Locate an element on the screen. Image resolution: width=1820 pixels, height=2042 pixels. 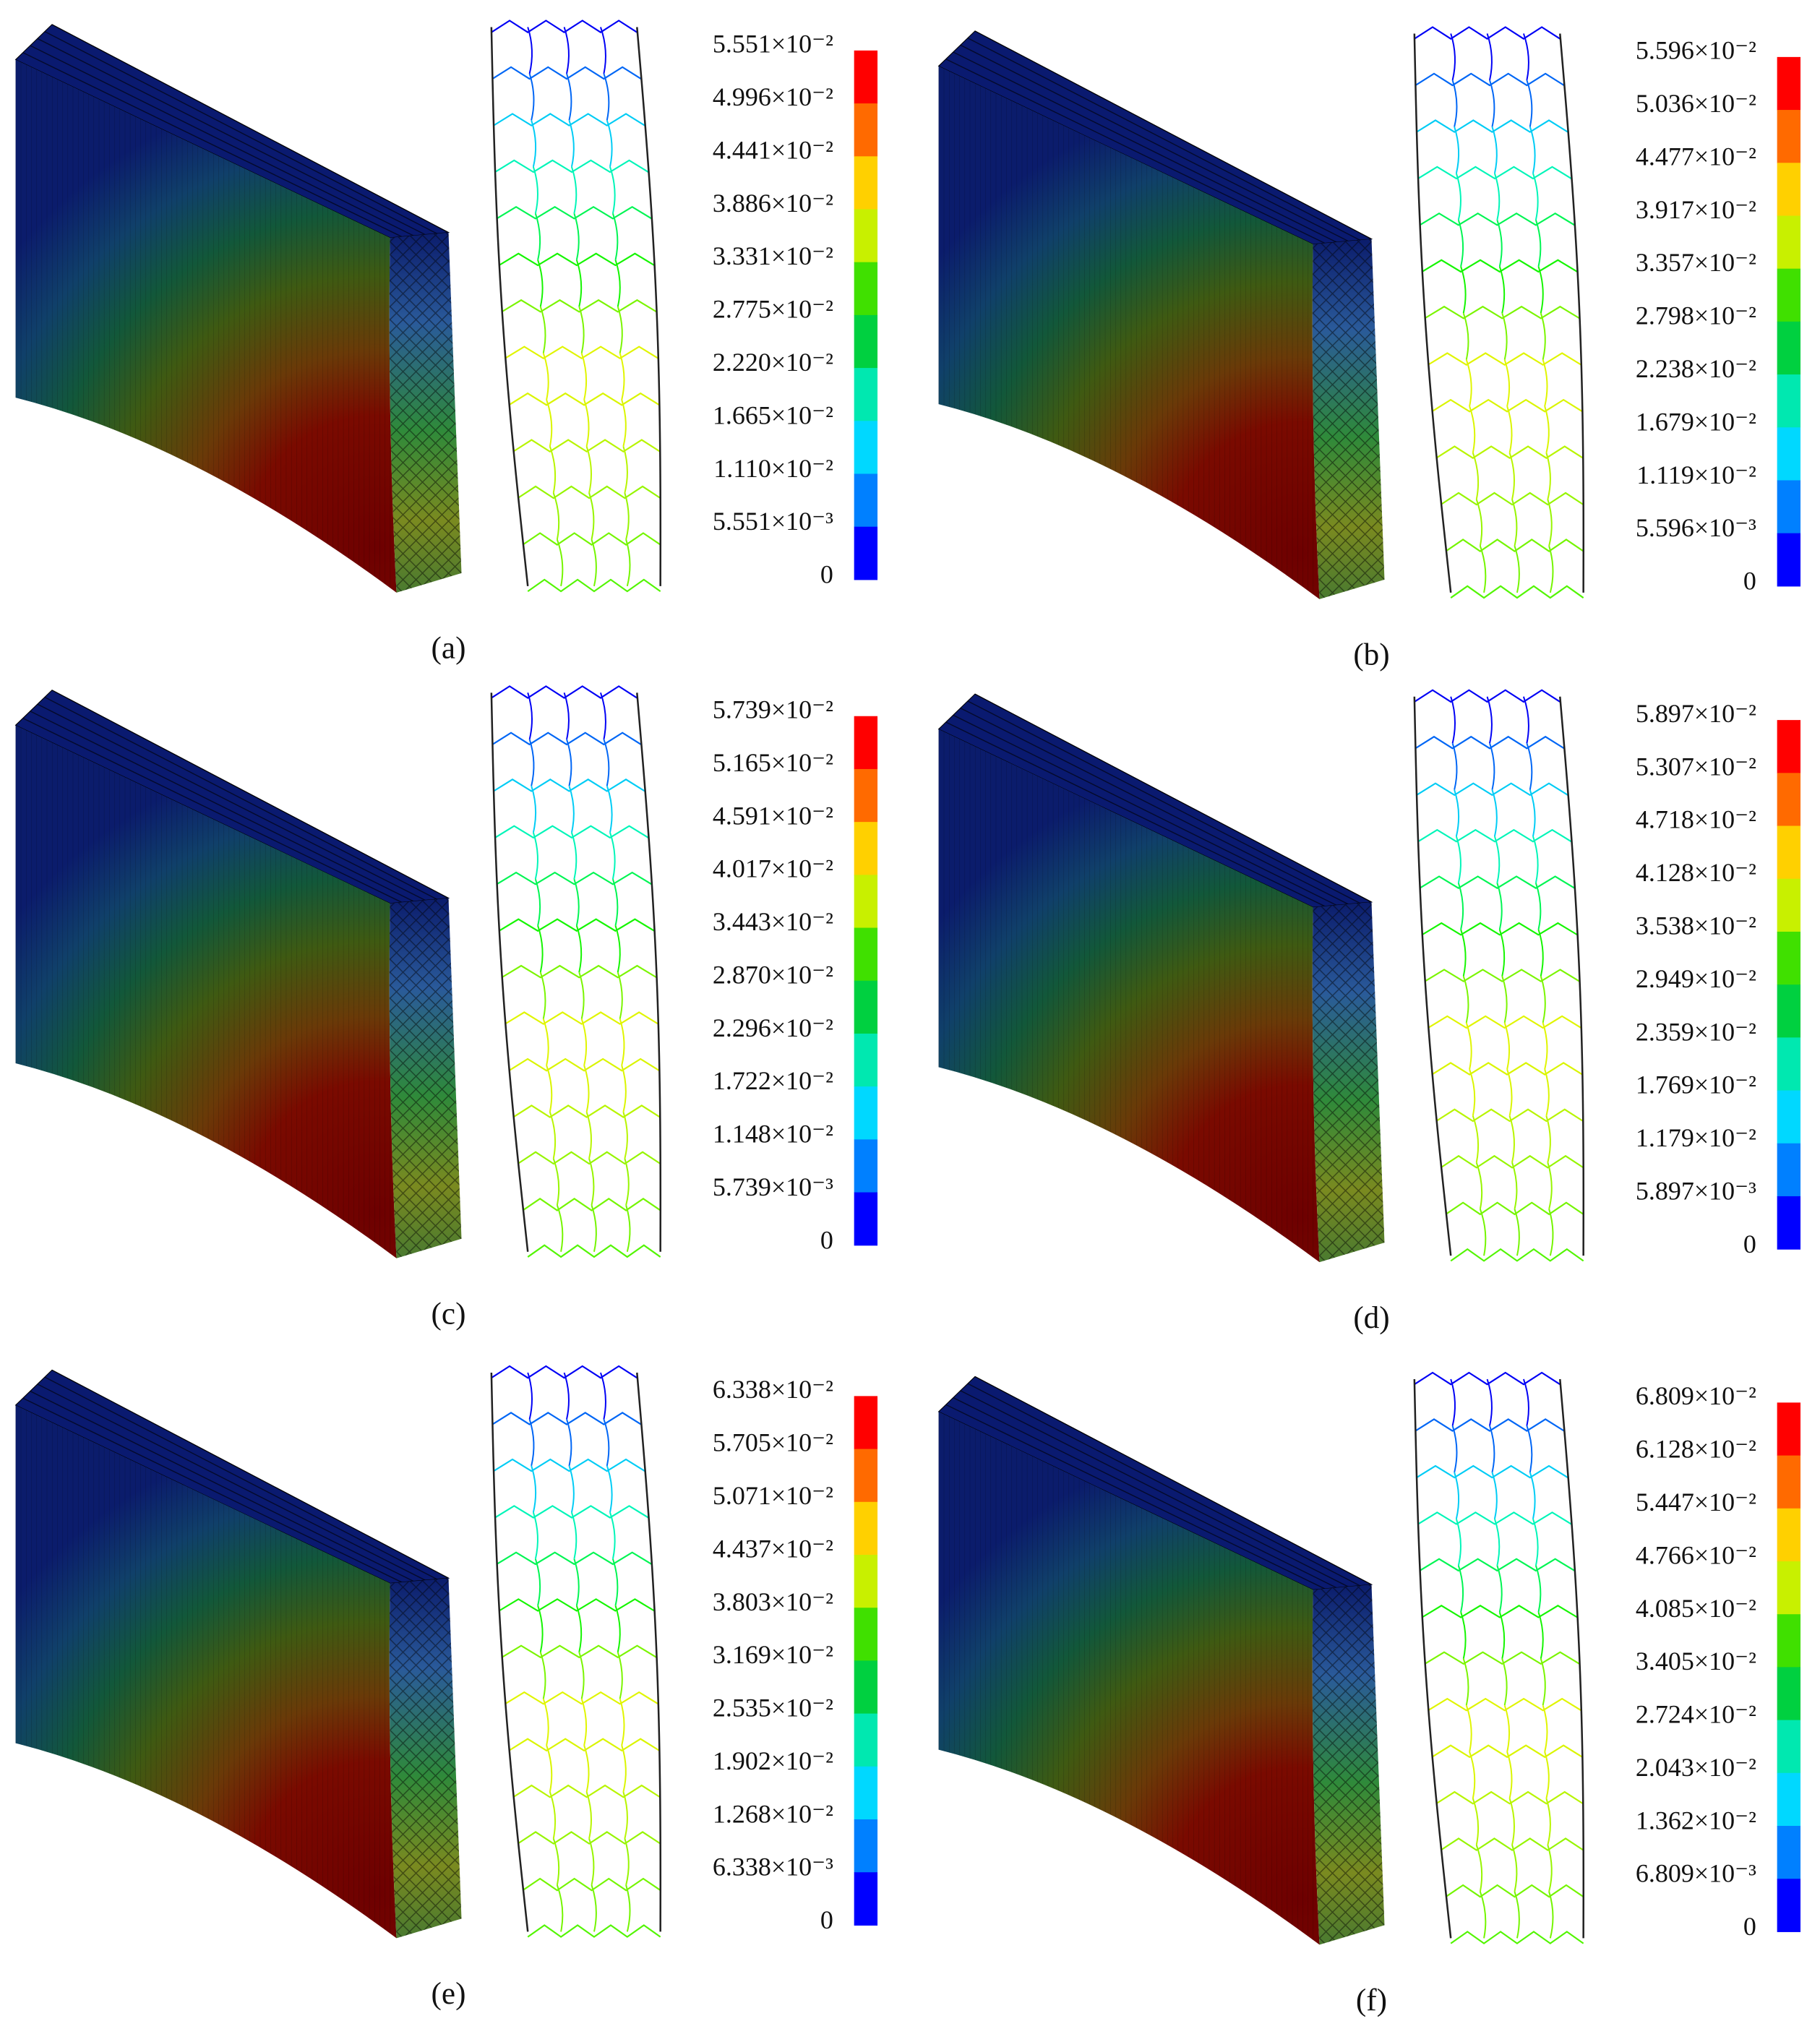
colorbar-label: 5.551×10⁻³ is located at coordinates (773, 522).